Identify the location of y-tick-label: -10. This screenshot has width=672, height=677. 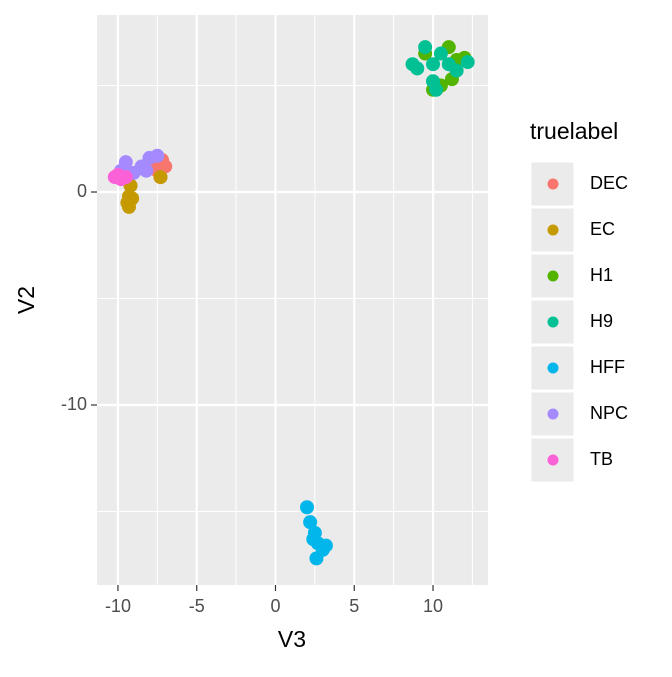
(74, 404).